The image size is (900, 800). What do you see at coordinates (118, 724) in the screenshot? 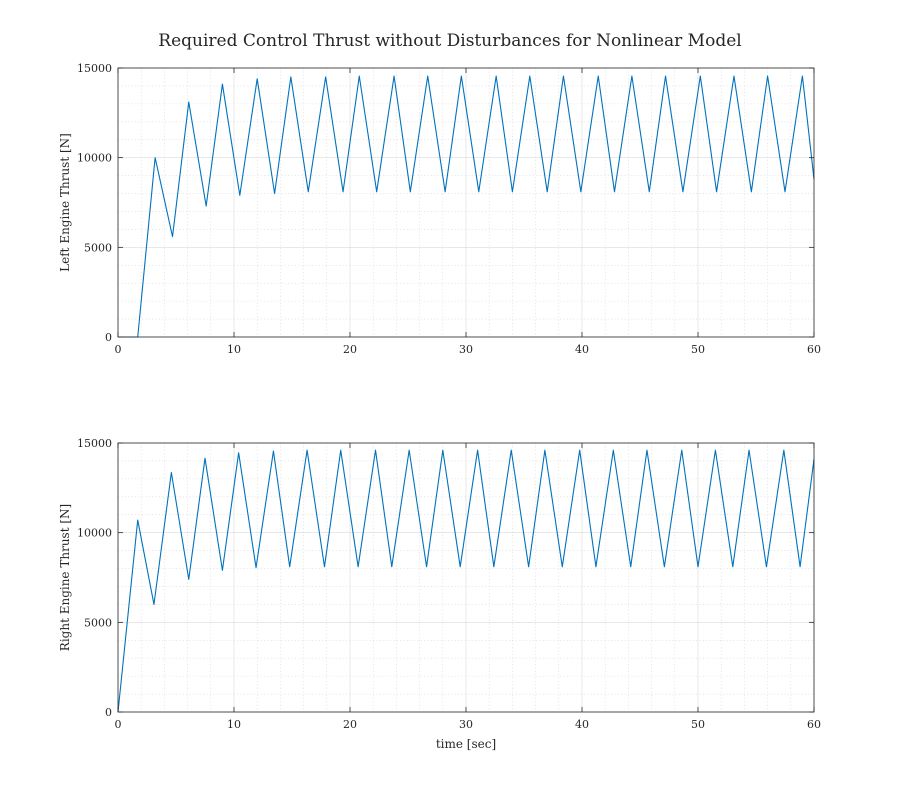
I see `right-x-tick-label: 0` at bounding box center [118, 724].